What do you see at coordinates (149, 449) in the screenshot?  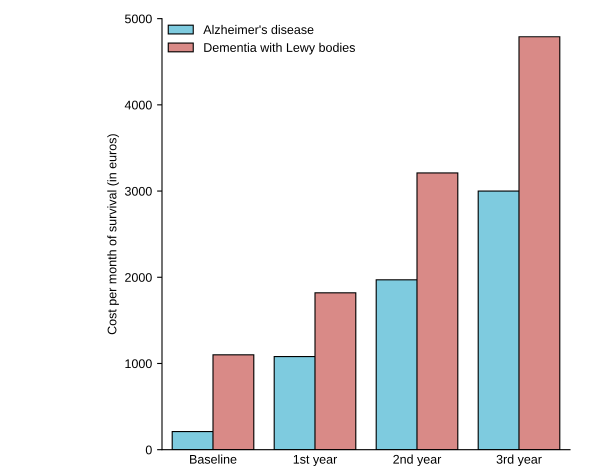 I see `y-tick-label: 0` at bounding box center [149, 449].